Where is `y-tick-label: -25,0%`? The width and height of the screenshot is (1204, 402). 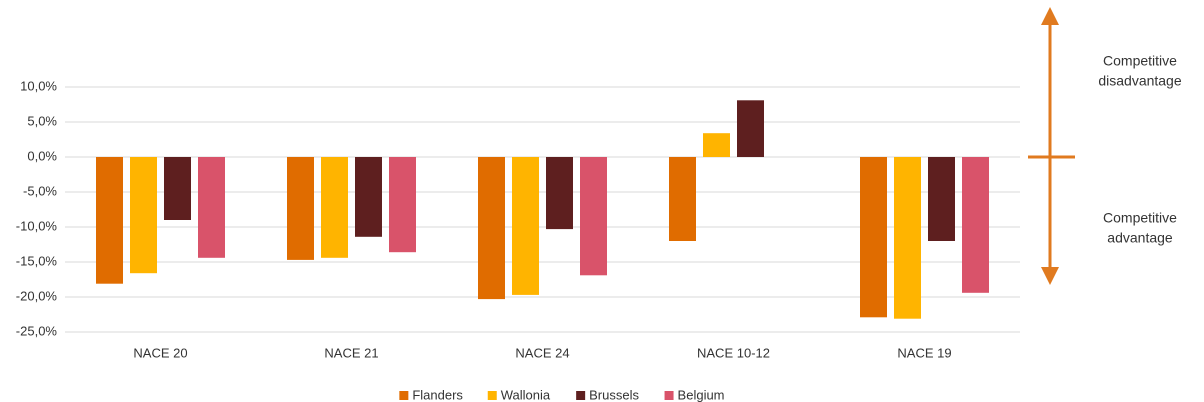 y-tick-label: -25,0% is located at coordinates (37, 330).